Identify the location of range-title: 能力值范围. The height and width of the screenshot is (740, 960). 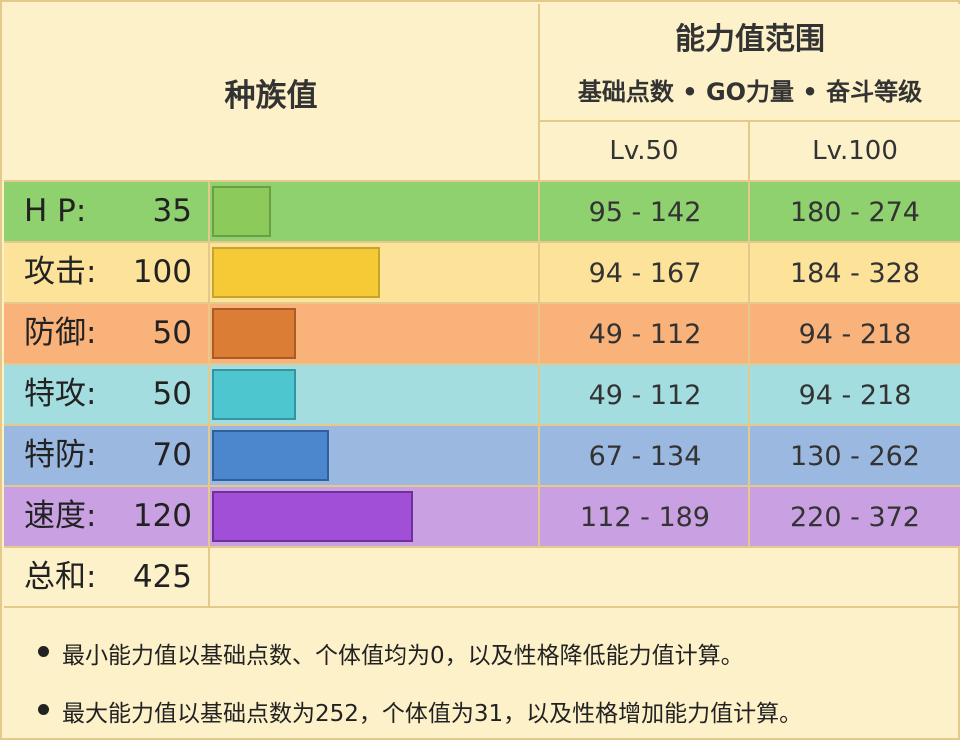
(750, 39).